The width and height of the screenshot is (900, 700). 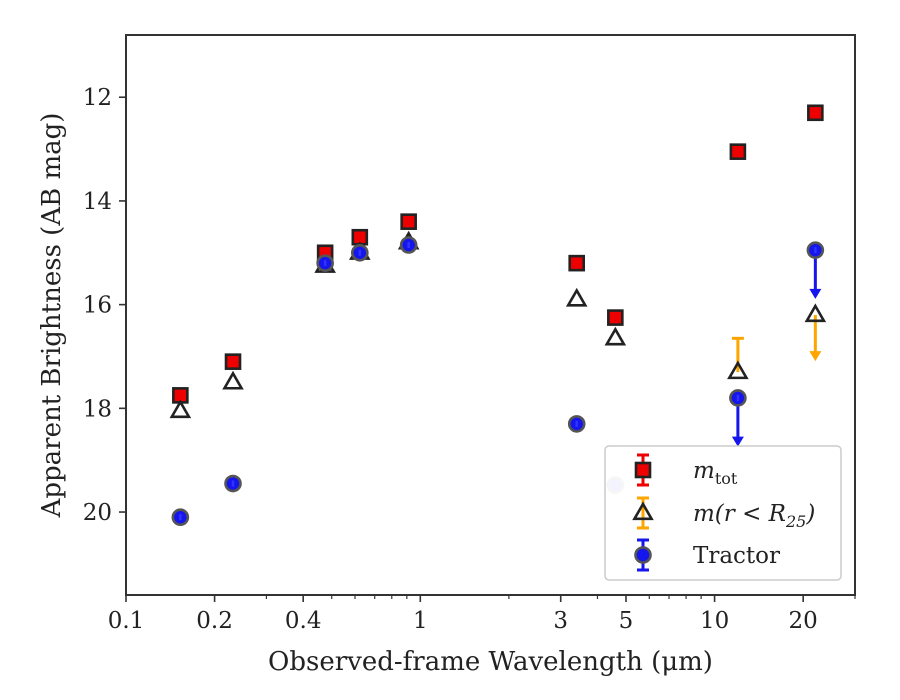 What do you see at coordinates (643, 511) in the screenshot?
I see `legend-marker-m-r25` at bounding box center [643, 511].